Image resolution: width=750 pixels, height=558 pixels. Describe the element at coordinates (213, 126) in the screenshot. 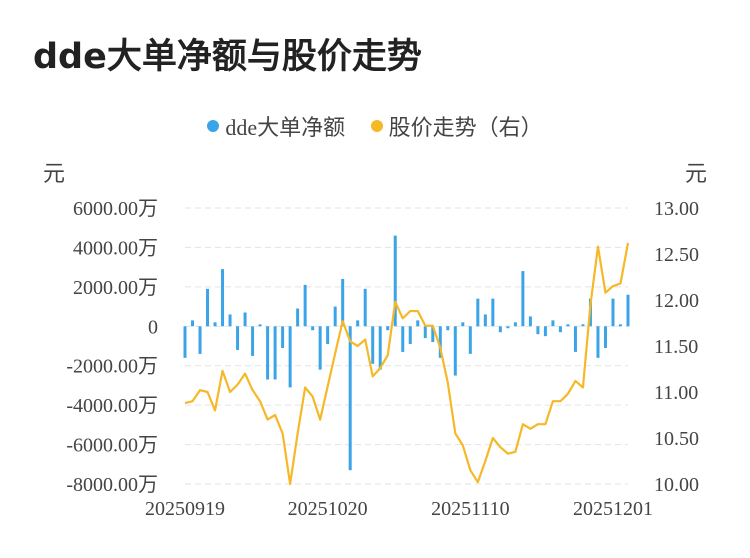

I see `legend-dot-dde` at that location.